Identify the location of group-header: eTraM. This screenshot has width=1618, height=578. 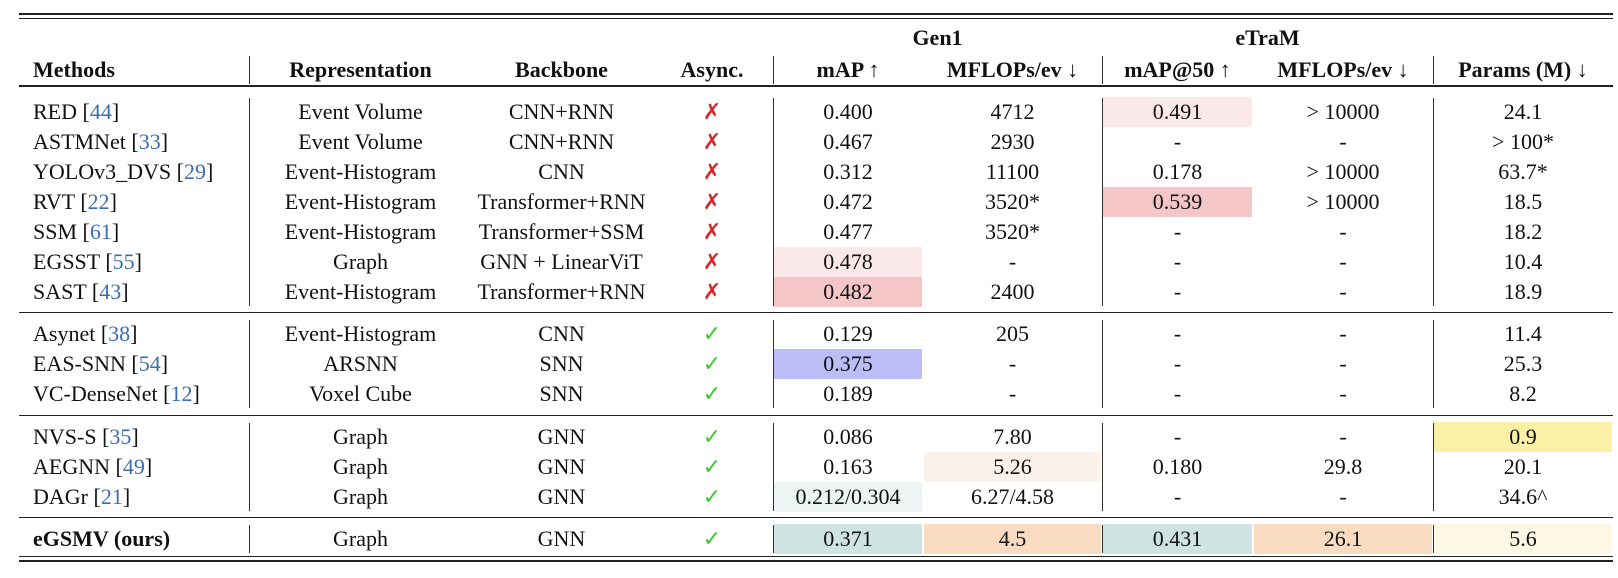
(1267, 37).